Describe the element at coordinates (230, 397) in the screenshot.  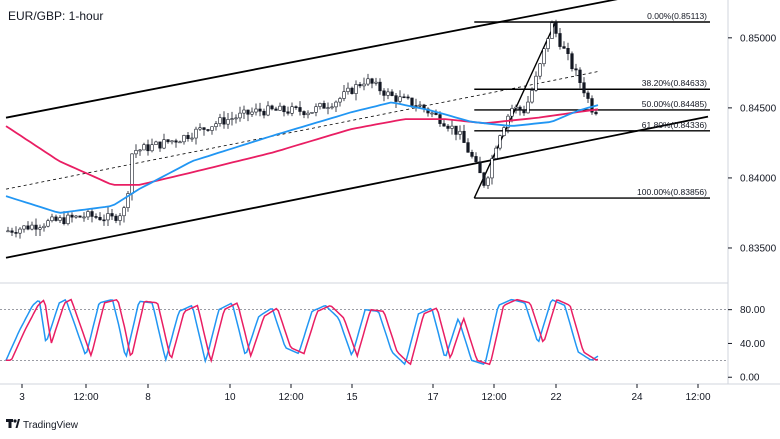
I see `time-tick-label: 10` at that location.